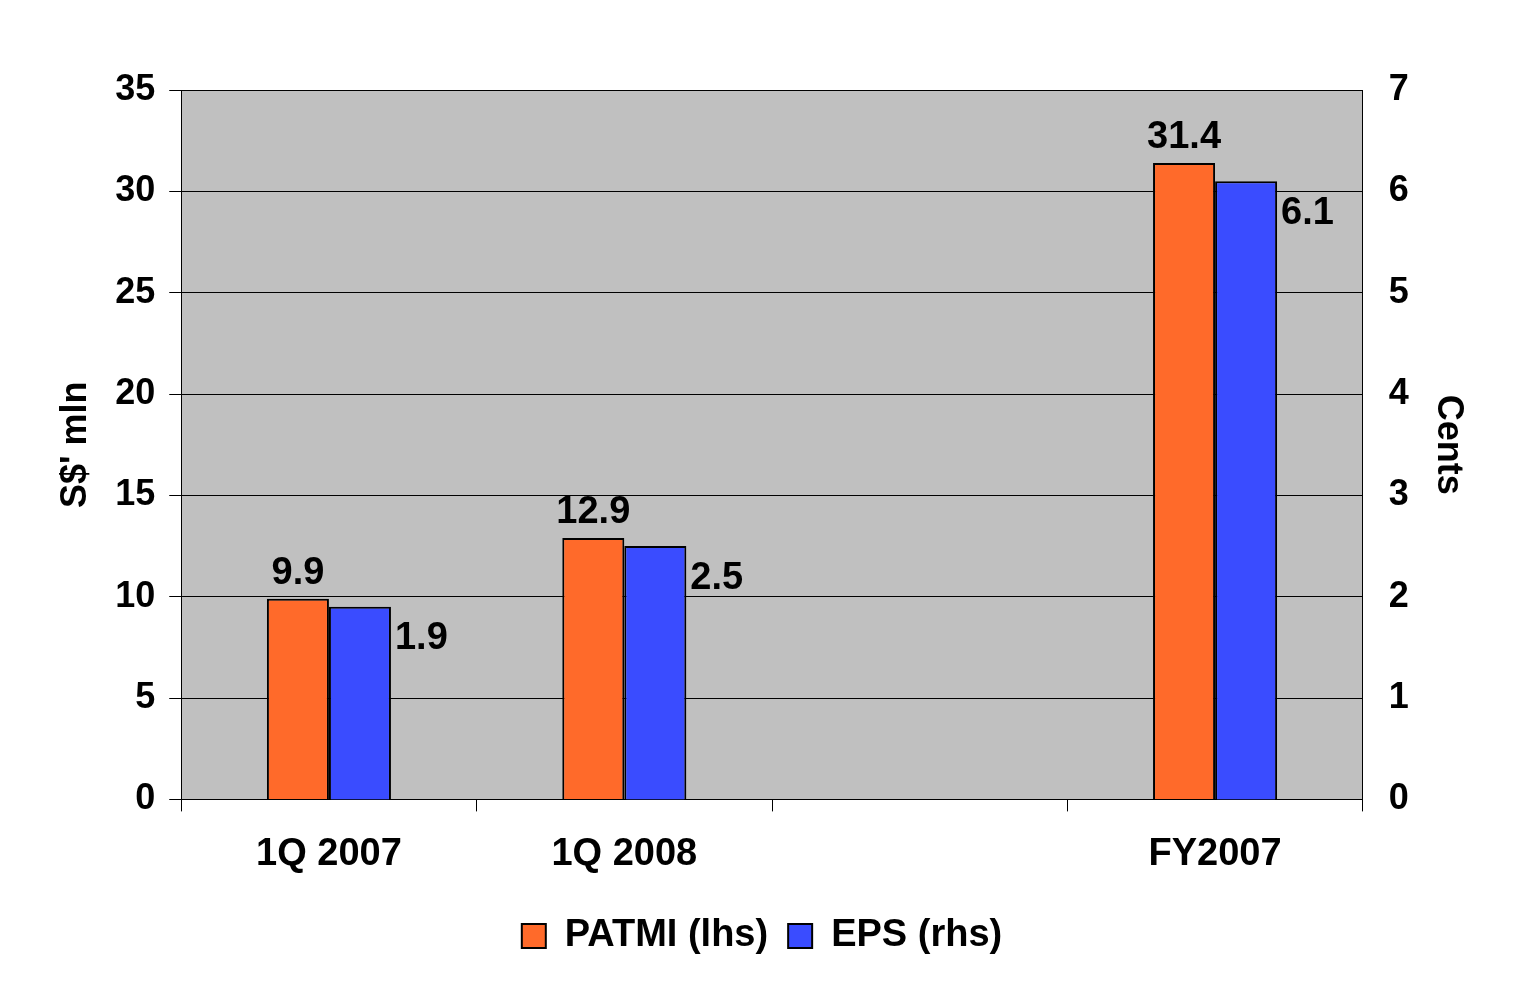 The width and height of the screenshot is (1514, 985). What do you see at coordinates (298, 571) in the screenshot?
I see `data-label: 9.9` at bounding box center [298, 571].